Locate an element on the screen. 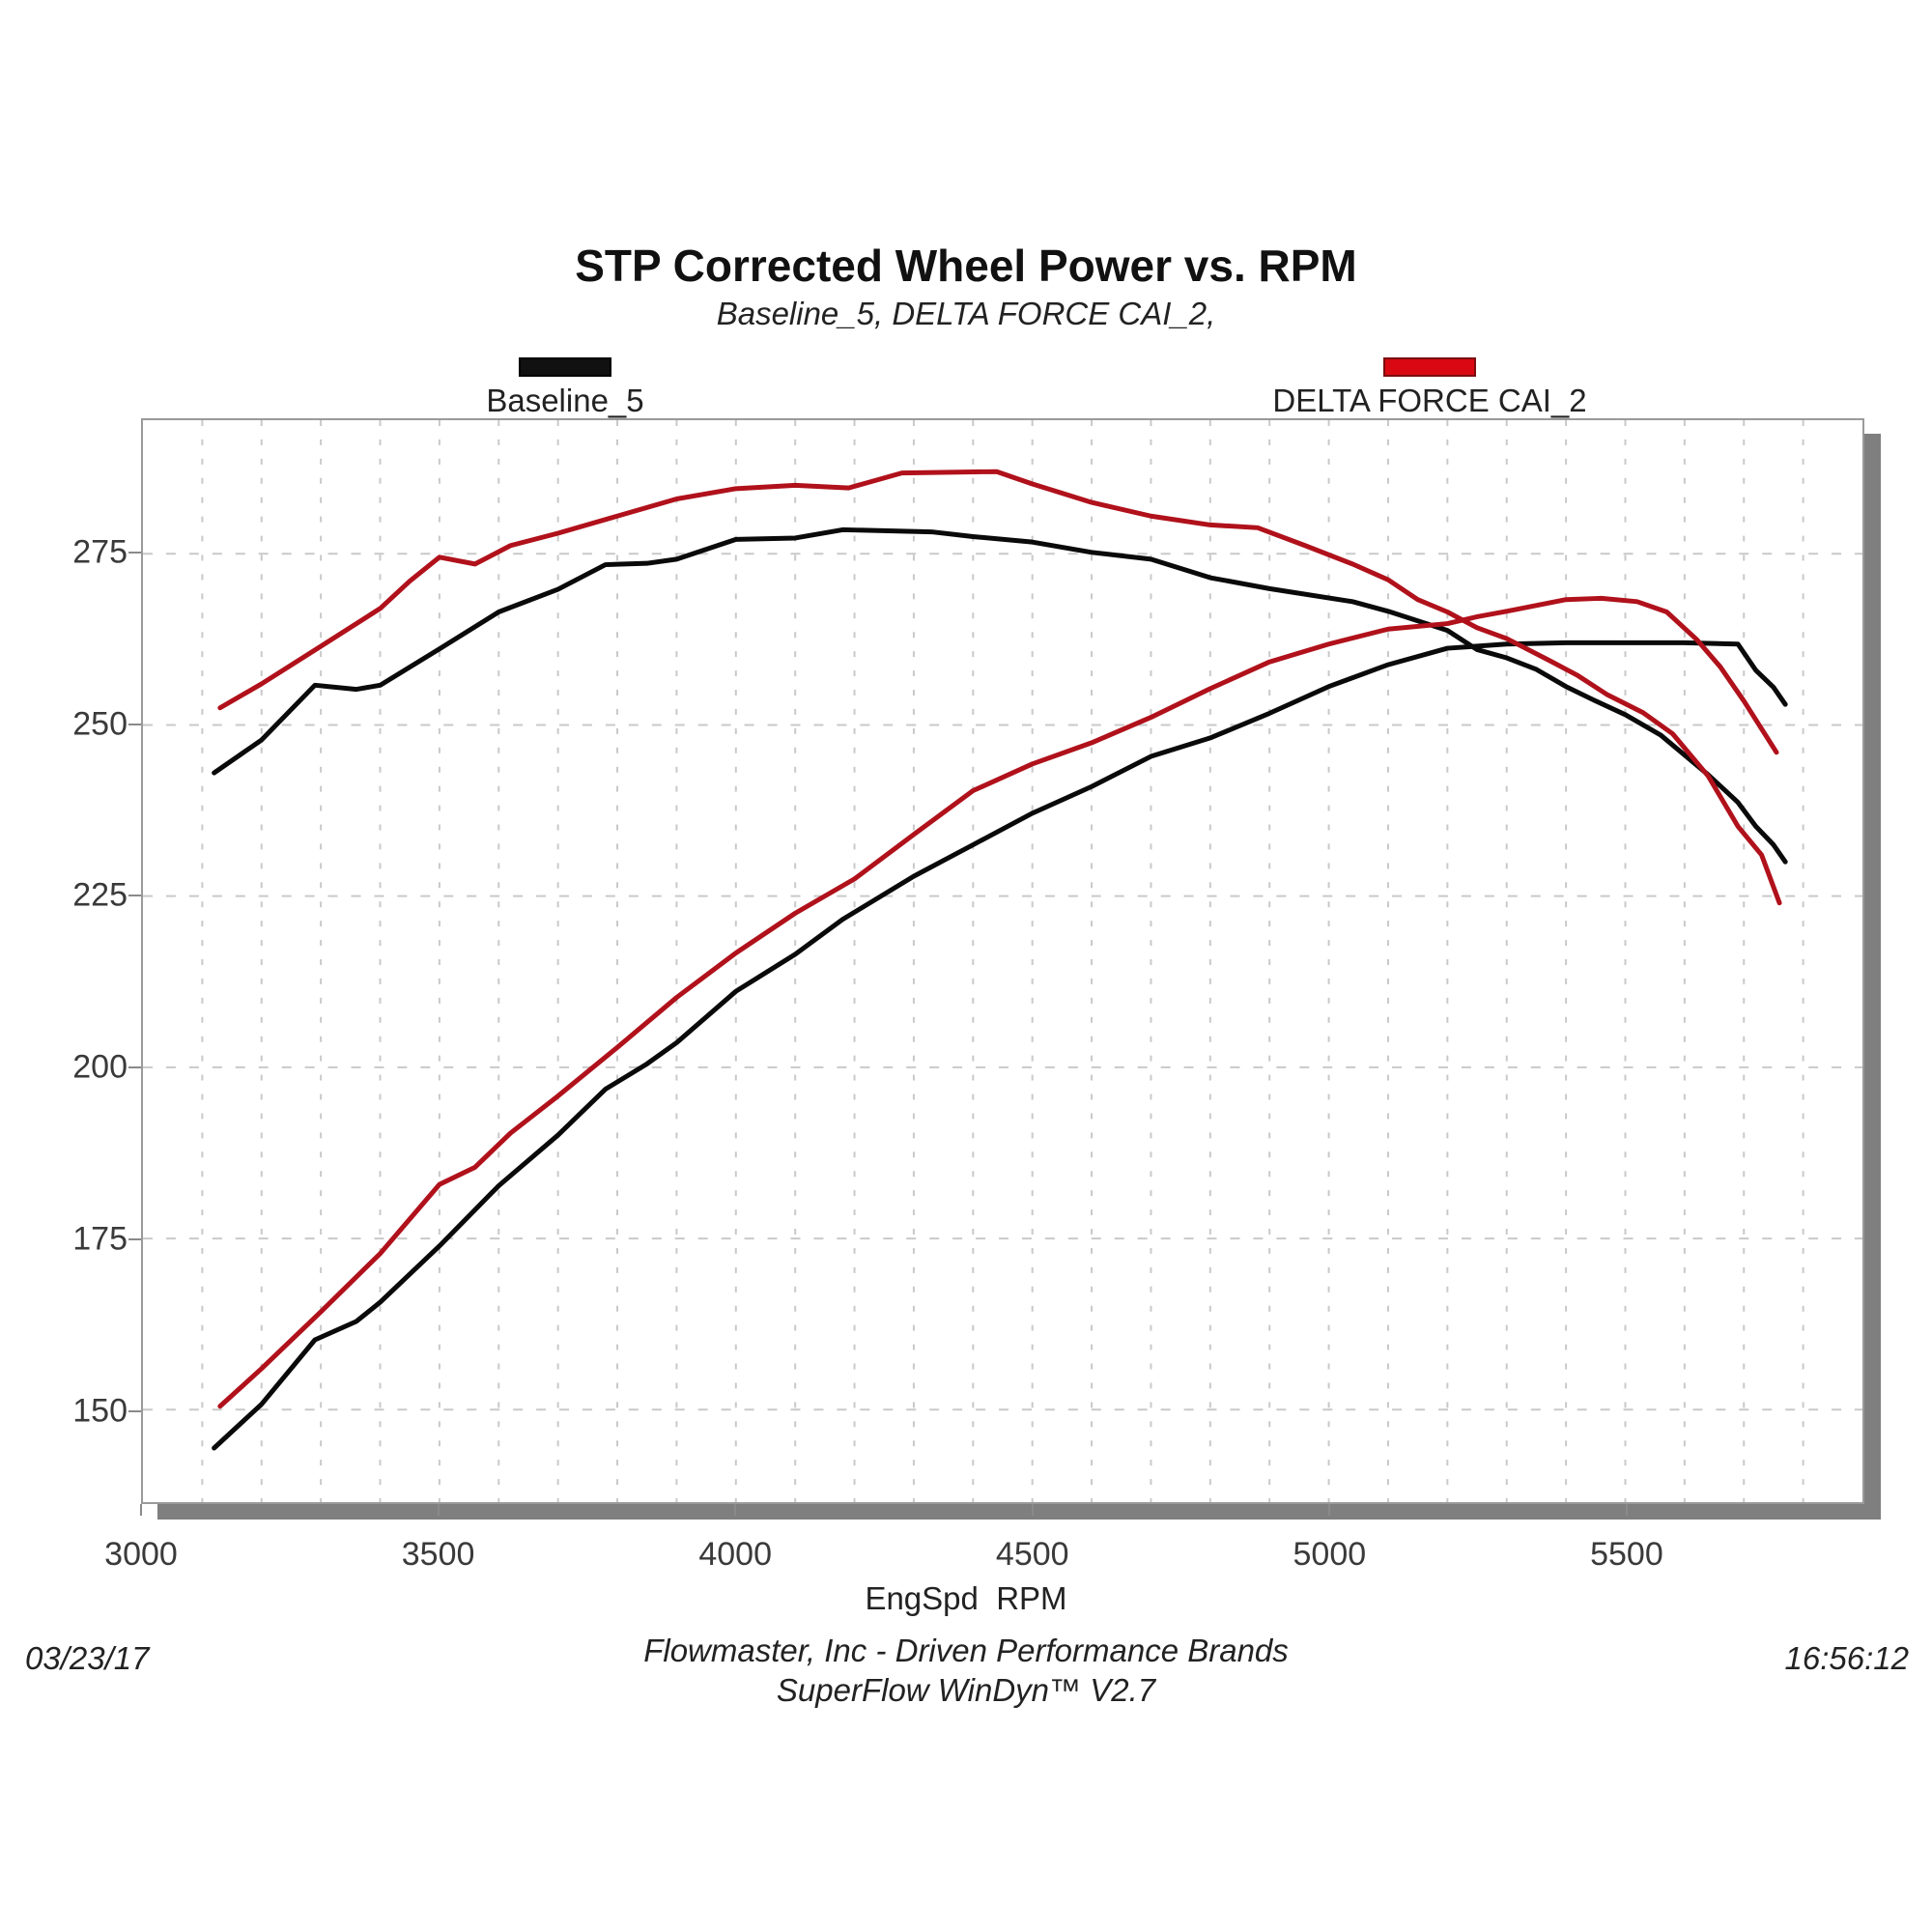 The image size is (1932, 1932). footer-software-line: SuperFlow WinDyn™ V2.7 is located at coordinates (966, 1690).